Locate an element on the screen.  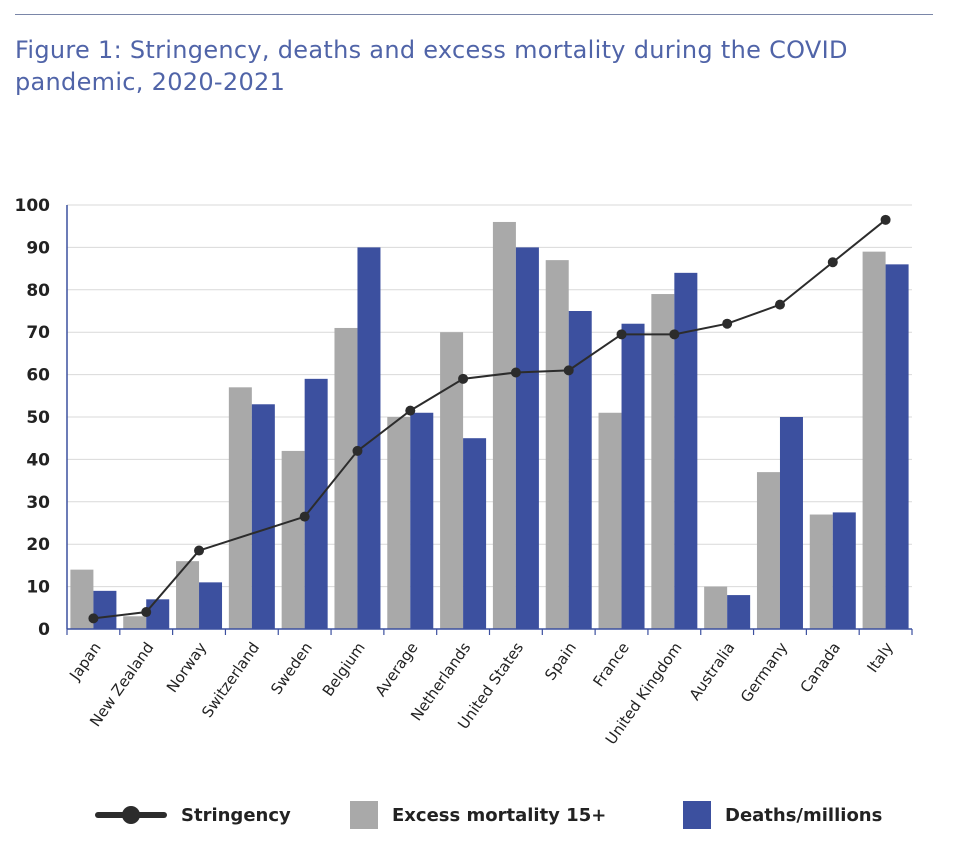
legend-item-excess: Excess mortality 15+ is located at coordinates (478, 815).